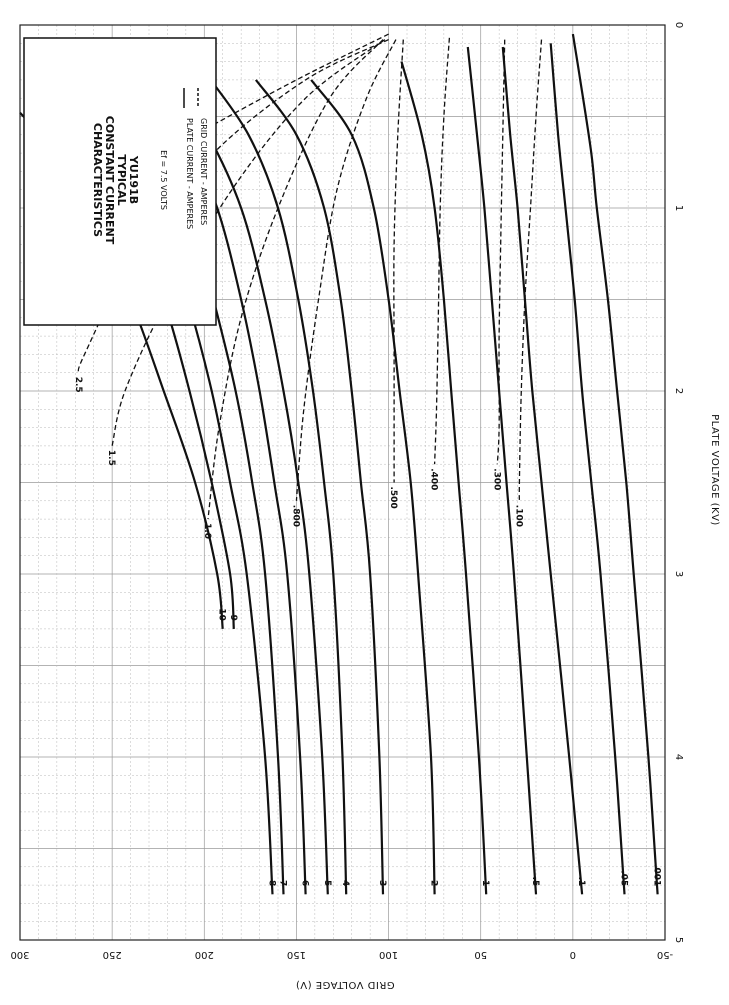 This screenshot has height=1005, width=729. Describe the element at coordinates (189, 173) in the screenshot. I see `legend-plate-label: PLATE CURRENT - AMPERES` at that location.